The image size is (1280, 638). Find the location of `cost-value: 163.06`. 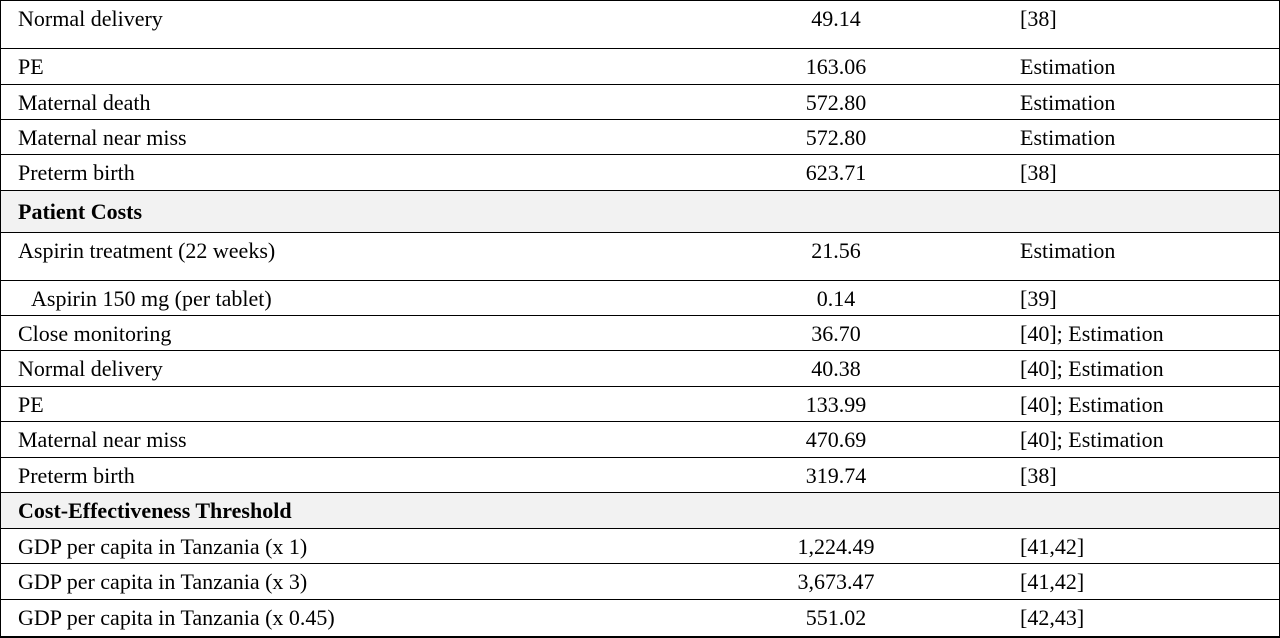

cost-value: 163.06 is located at coordinates (836, 66).